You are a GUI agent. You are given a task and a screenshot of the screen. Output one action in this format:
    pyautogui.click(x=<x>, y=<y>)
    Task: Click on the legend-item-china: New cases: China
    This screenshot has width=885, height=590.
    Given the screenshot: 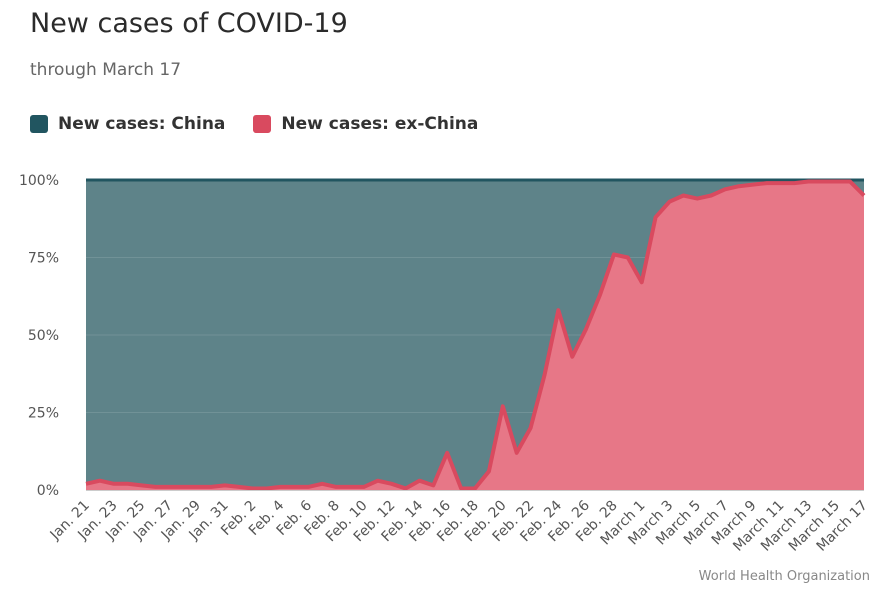 What is the action you would take?
    pyautogui.click(x=127, y=124)
    